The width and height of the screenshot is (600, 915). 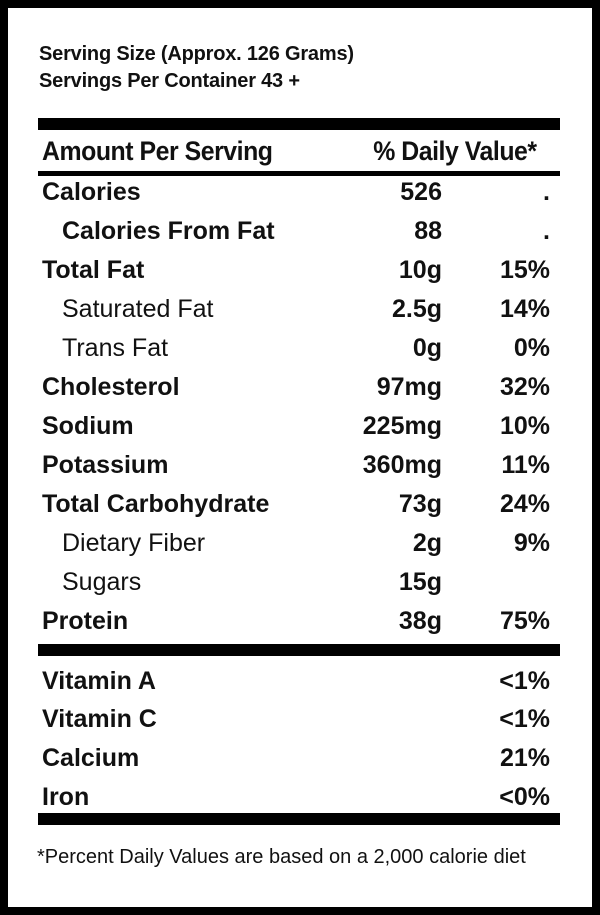 What do you see at coordinates (524, 426) in the screenshot?
I see `nutrient-dv: 10%` at bounding box center [524, 426].